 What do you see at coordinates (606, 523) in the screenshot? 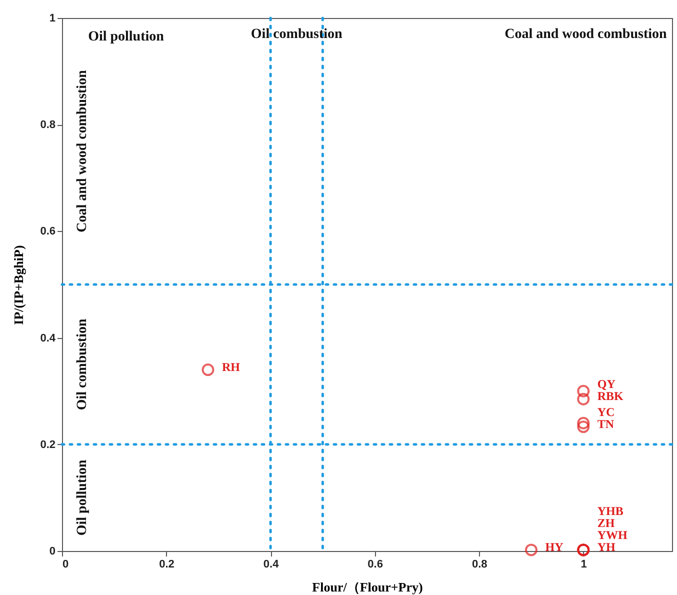
I see `annotation: ZH` at bounding box center [606, 523].